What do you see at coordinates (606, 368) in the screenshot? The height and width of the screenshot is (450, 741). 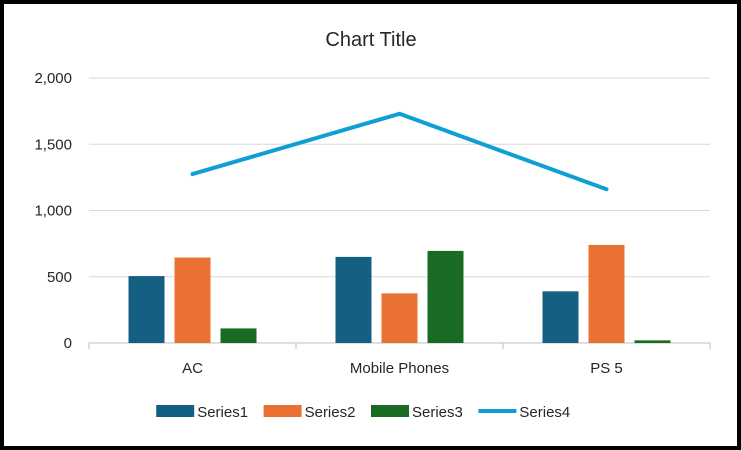 I see `x-tick-label: PS 5` at bounding box center [606, 368].